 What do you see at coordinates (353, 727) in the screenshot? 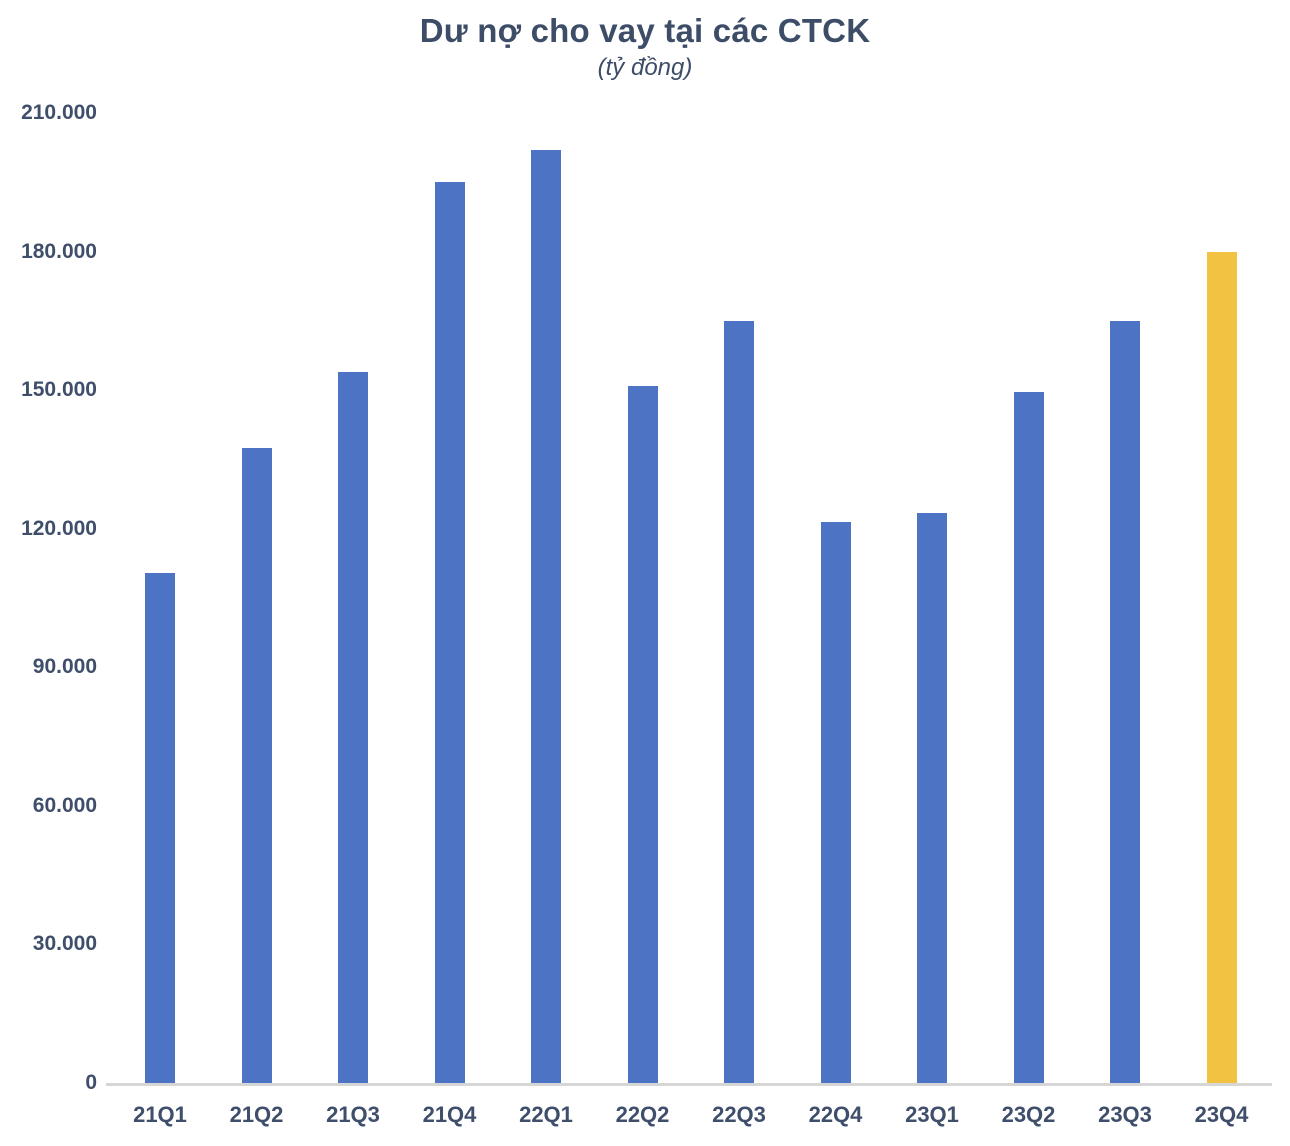
I see `bar-21Q3` at bounding box center [353, 727].